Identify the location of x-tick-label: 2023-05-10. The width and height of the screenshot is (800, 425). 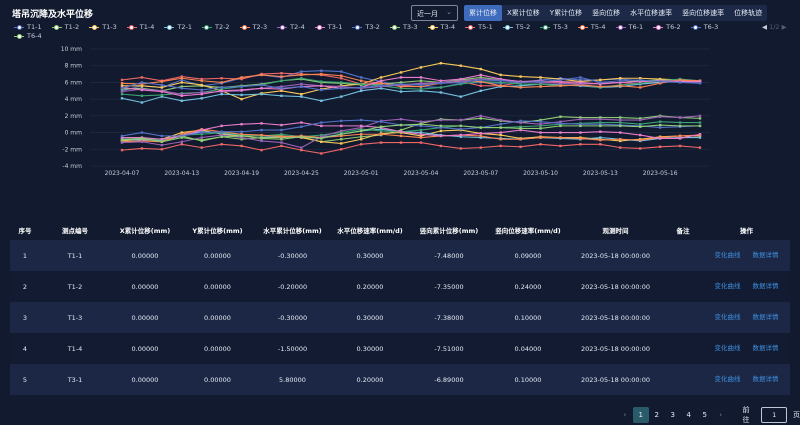
(540, 173).